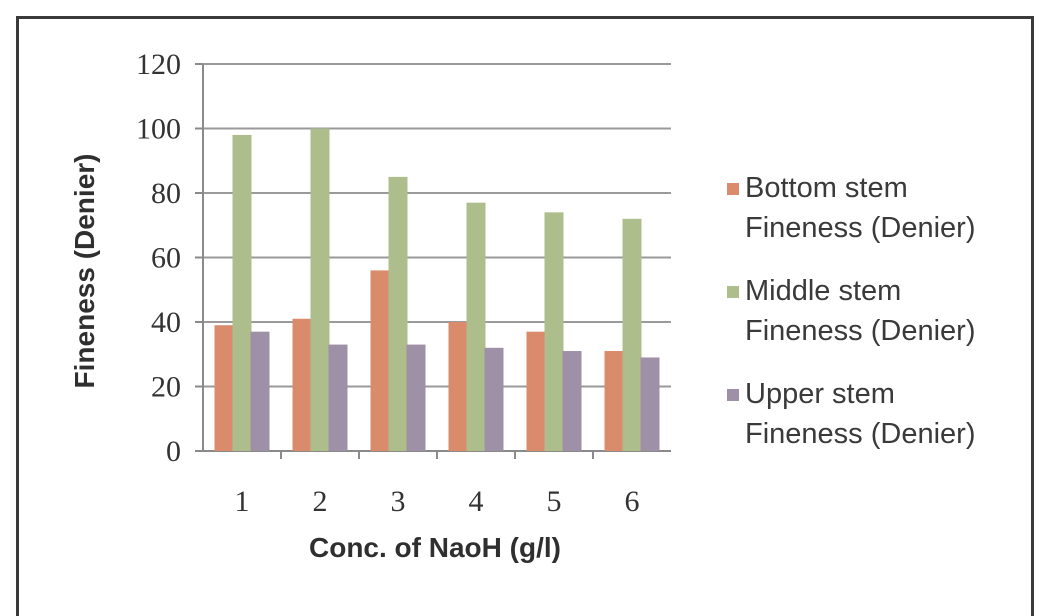  Describe the element at coordinates (398, 501) in the screenshot. I see `x-tick-label: 3` at that location.